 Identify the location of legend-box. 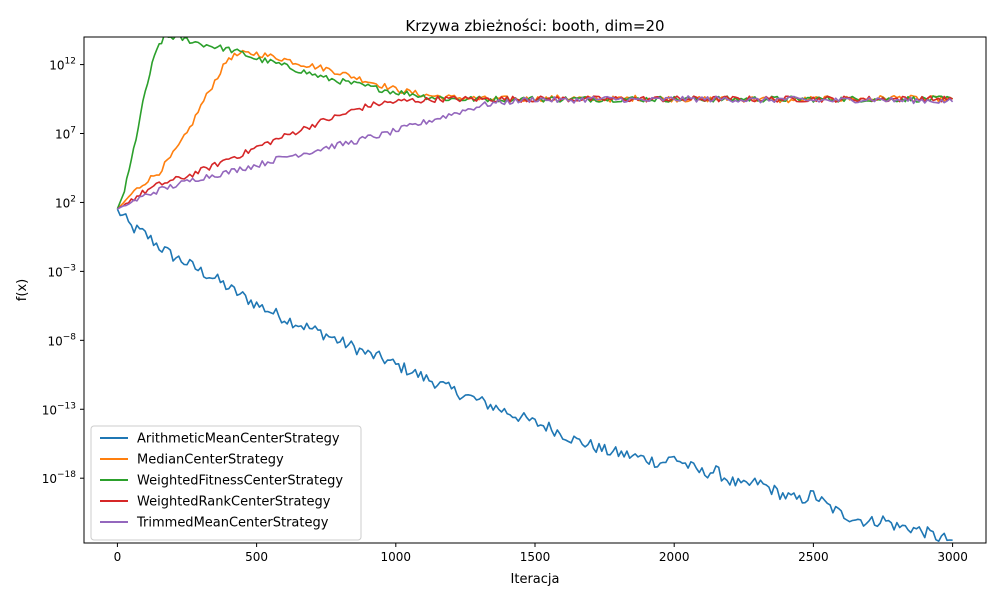
(226, 483).